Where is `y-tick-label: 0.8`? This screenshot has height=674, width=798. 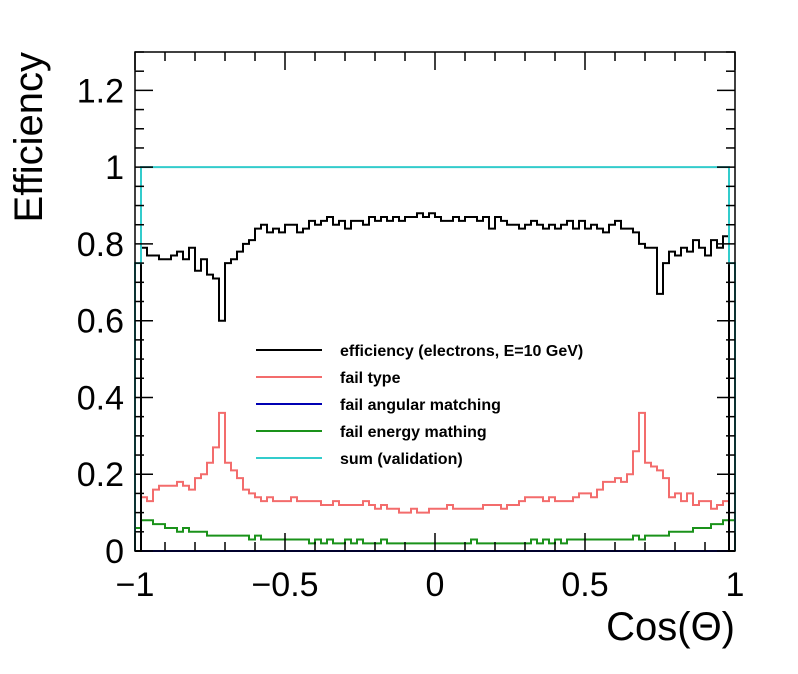
y-tick-label: 0.8 is located at coordinates (100, 245).